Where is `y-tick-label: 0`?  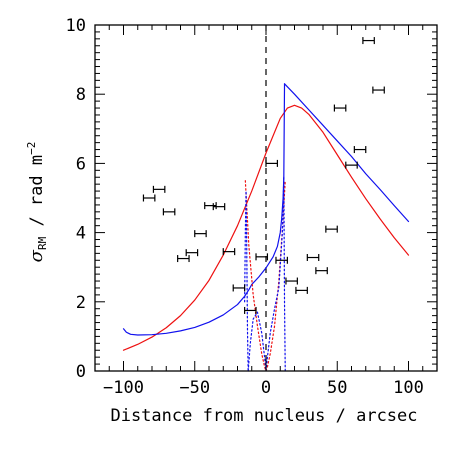
y-tick-label: 0 is located at coordinates (81, 372).